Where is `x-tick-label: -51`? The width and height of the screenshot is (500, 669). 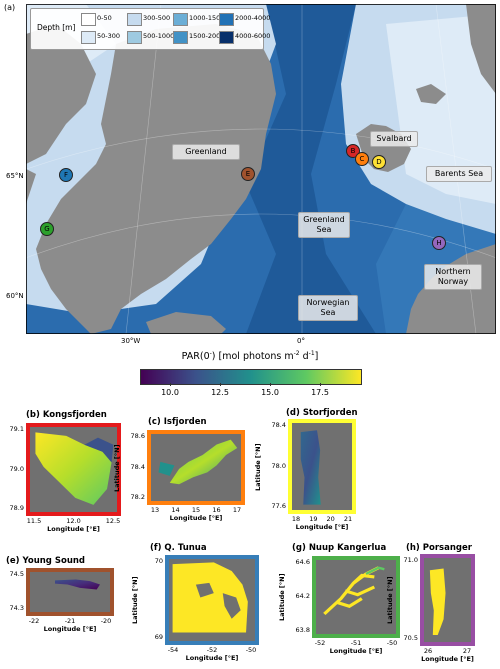
x-tick-label: -51 is located at coordinates (356, 643).